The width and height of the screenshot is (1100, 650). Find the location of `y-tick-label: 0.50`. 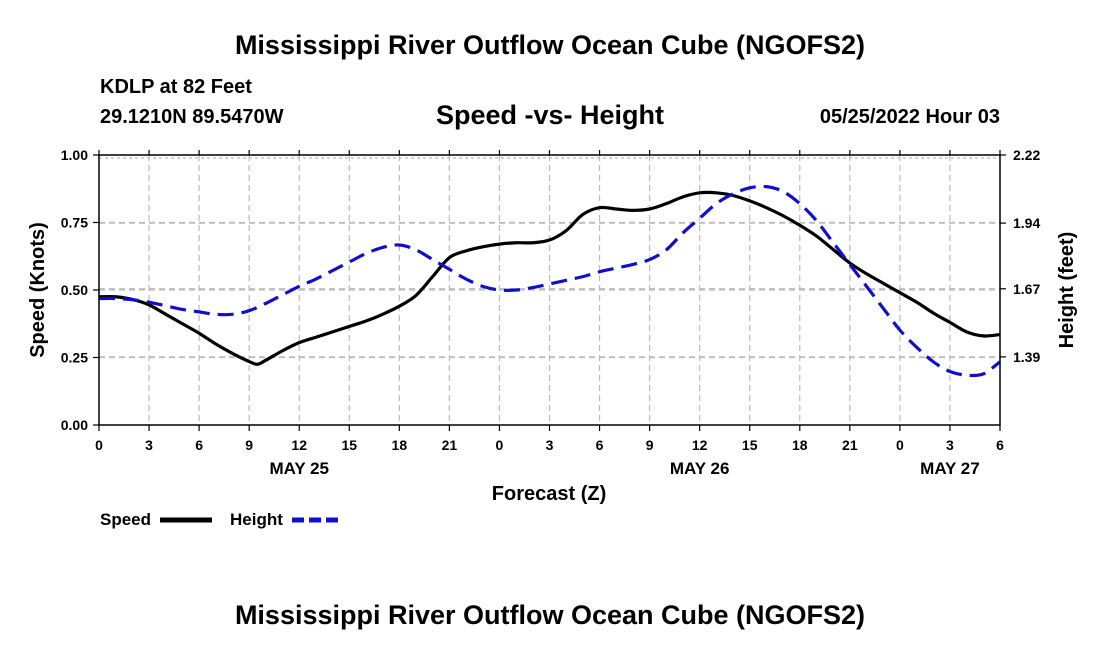

y-tick-label: 0.50 is located at coordinates (74, 290).